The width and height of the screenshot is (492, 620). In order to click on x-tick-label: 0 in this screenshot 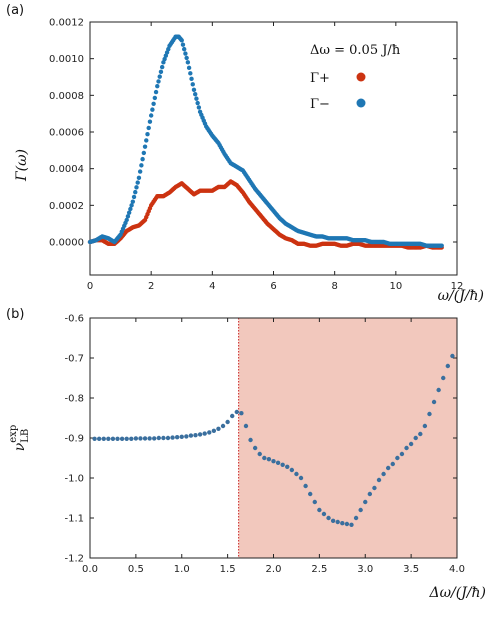, I will do `click(90, 286)`.